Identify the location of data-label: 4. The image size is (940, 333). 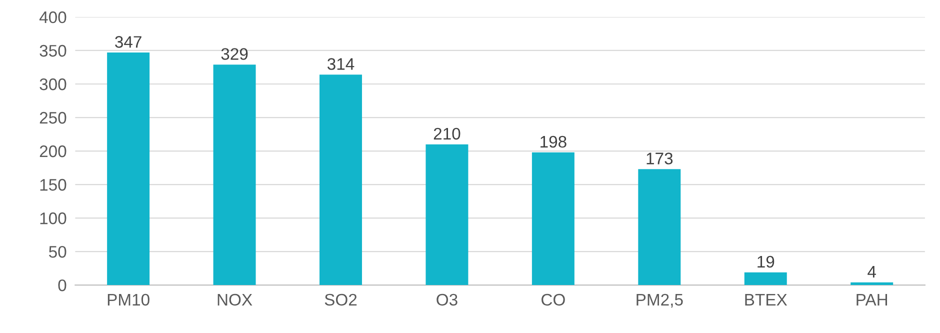
(872, 272).